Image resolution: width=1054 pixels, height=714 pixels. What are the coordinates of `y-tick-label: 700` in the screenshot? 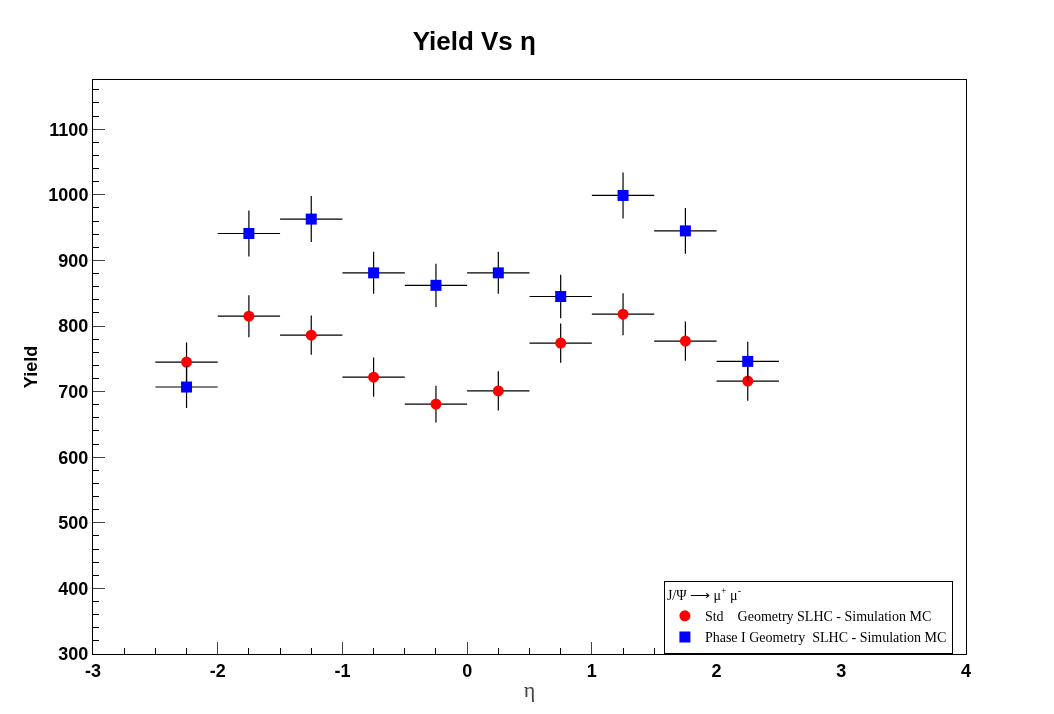 It's located at (73, 391).